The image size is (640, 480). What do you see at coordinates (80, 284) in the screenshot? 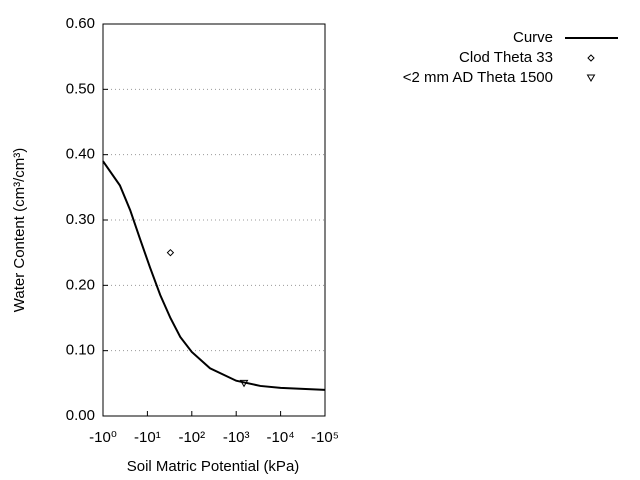
I see `y-tick-label: 0.20` at bounding box center [80, 284].